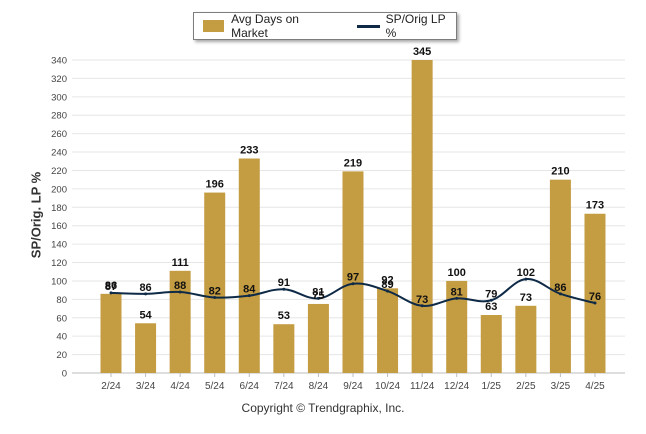 The height and width of the screenshot is (434, 646). What do you see at coordinates (215, 386) in the screenshot?
I see `x-tick-label: 5/24` at bounding box center [215, 386].